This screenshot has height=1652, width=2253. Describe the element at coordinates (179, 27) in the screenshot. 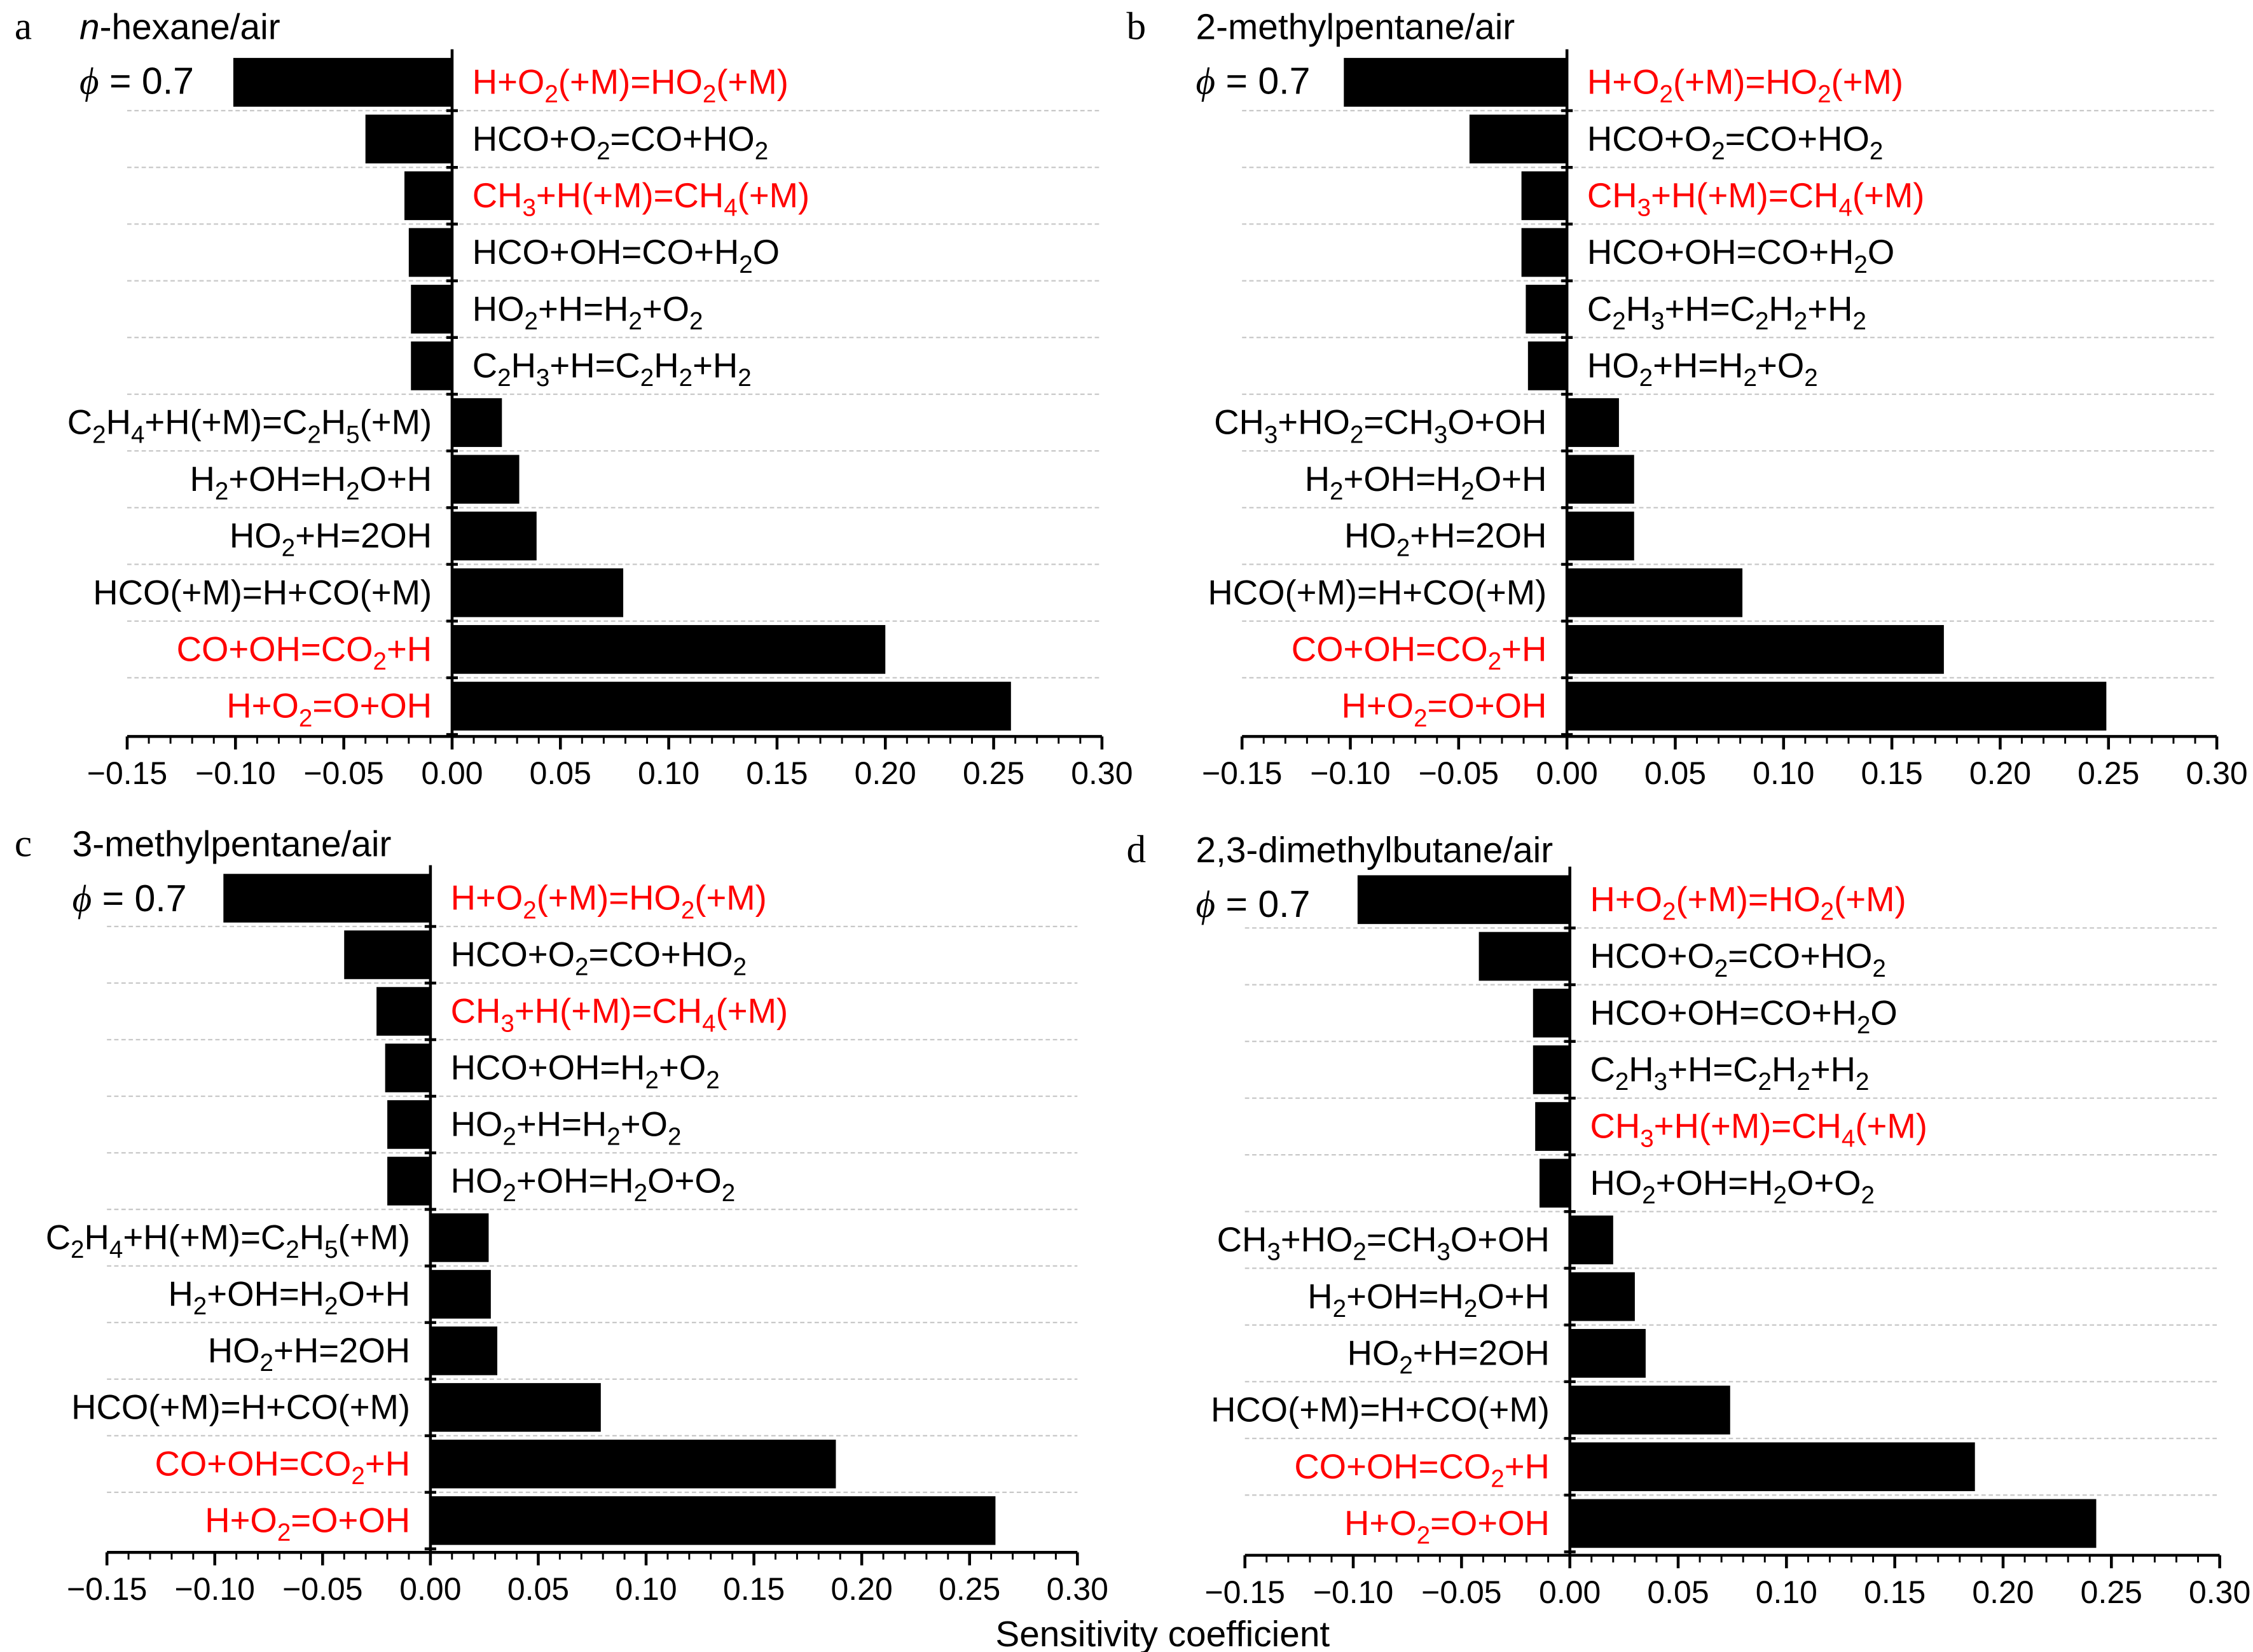

I see `panel-title: n-hexane/air` at that location.